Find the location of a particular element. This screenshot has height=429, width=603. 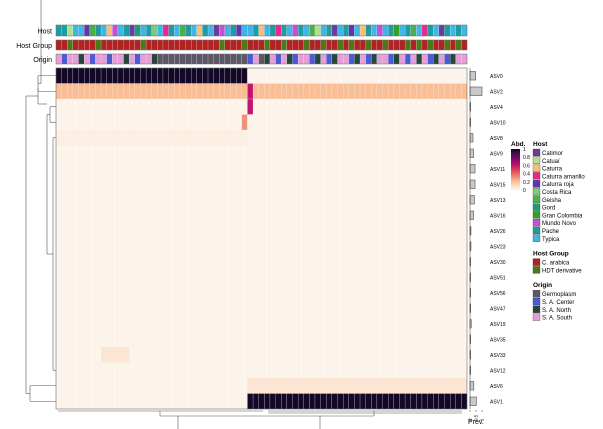

annotation-legend-title: Origin is located at coordinates (542, 285).